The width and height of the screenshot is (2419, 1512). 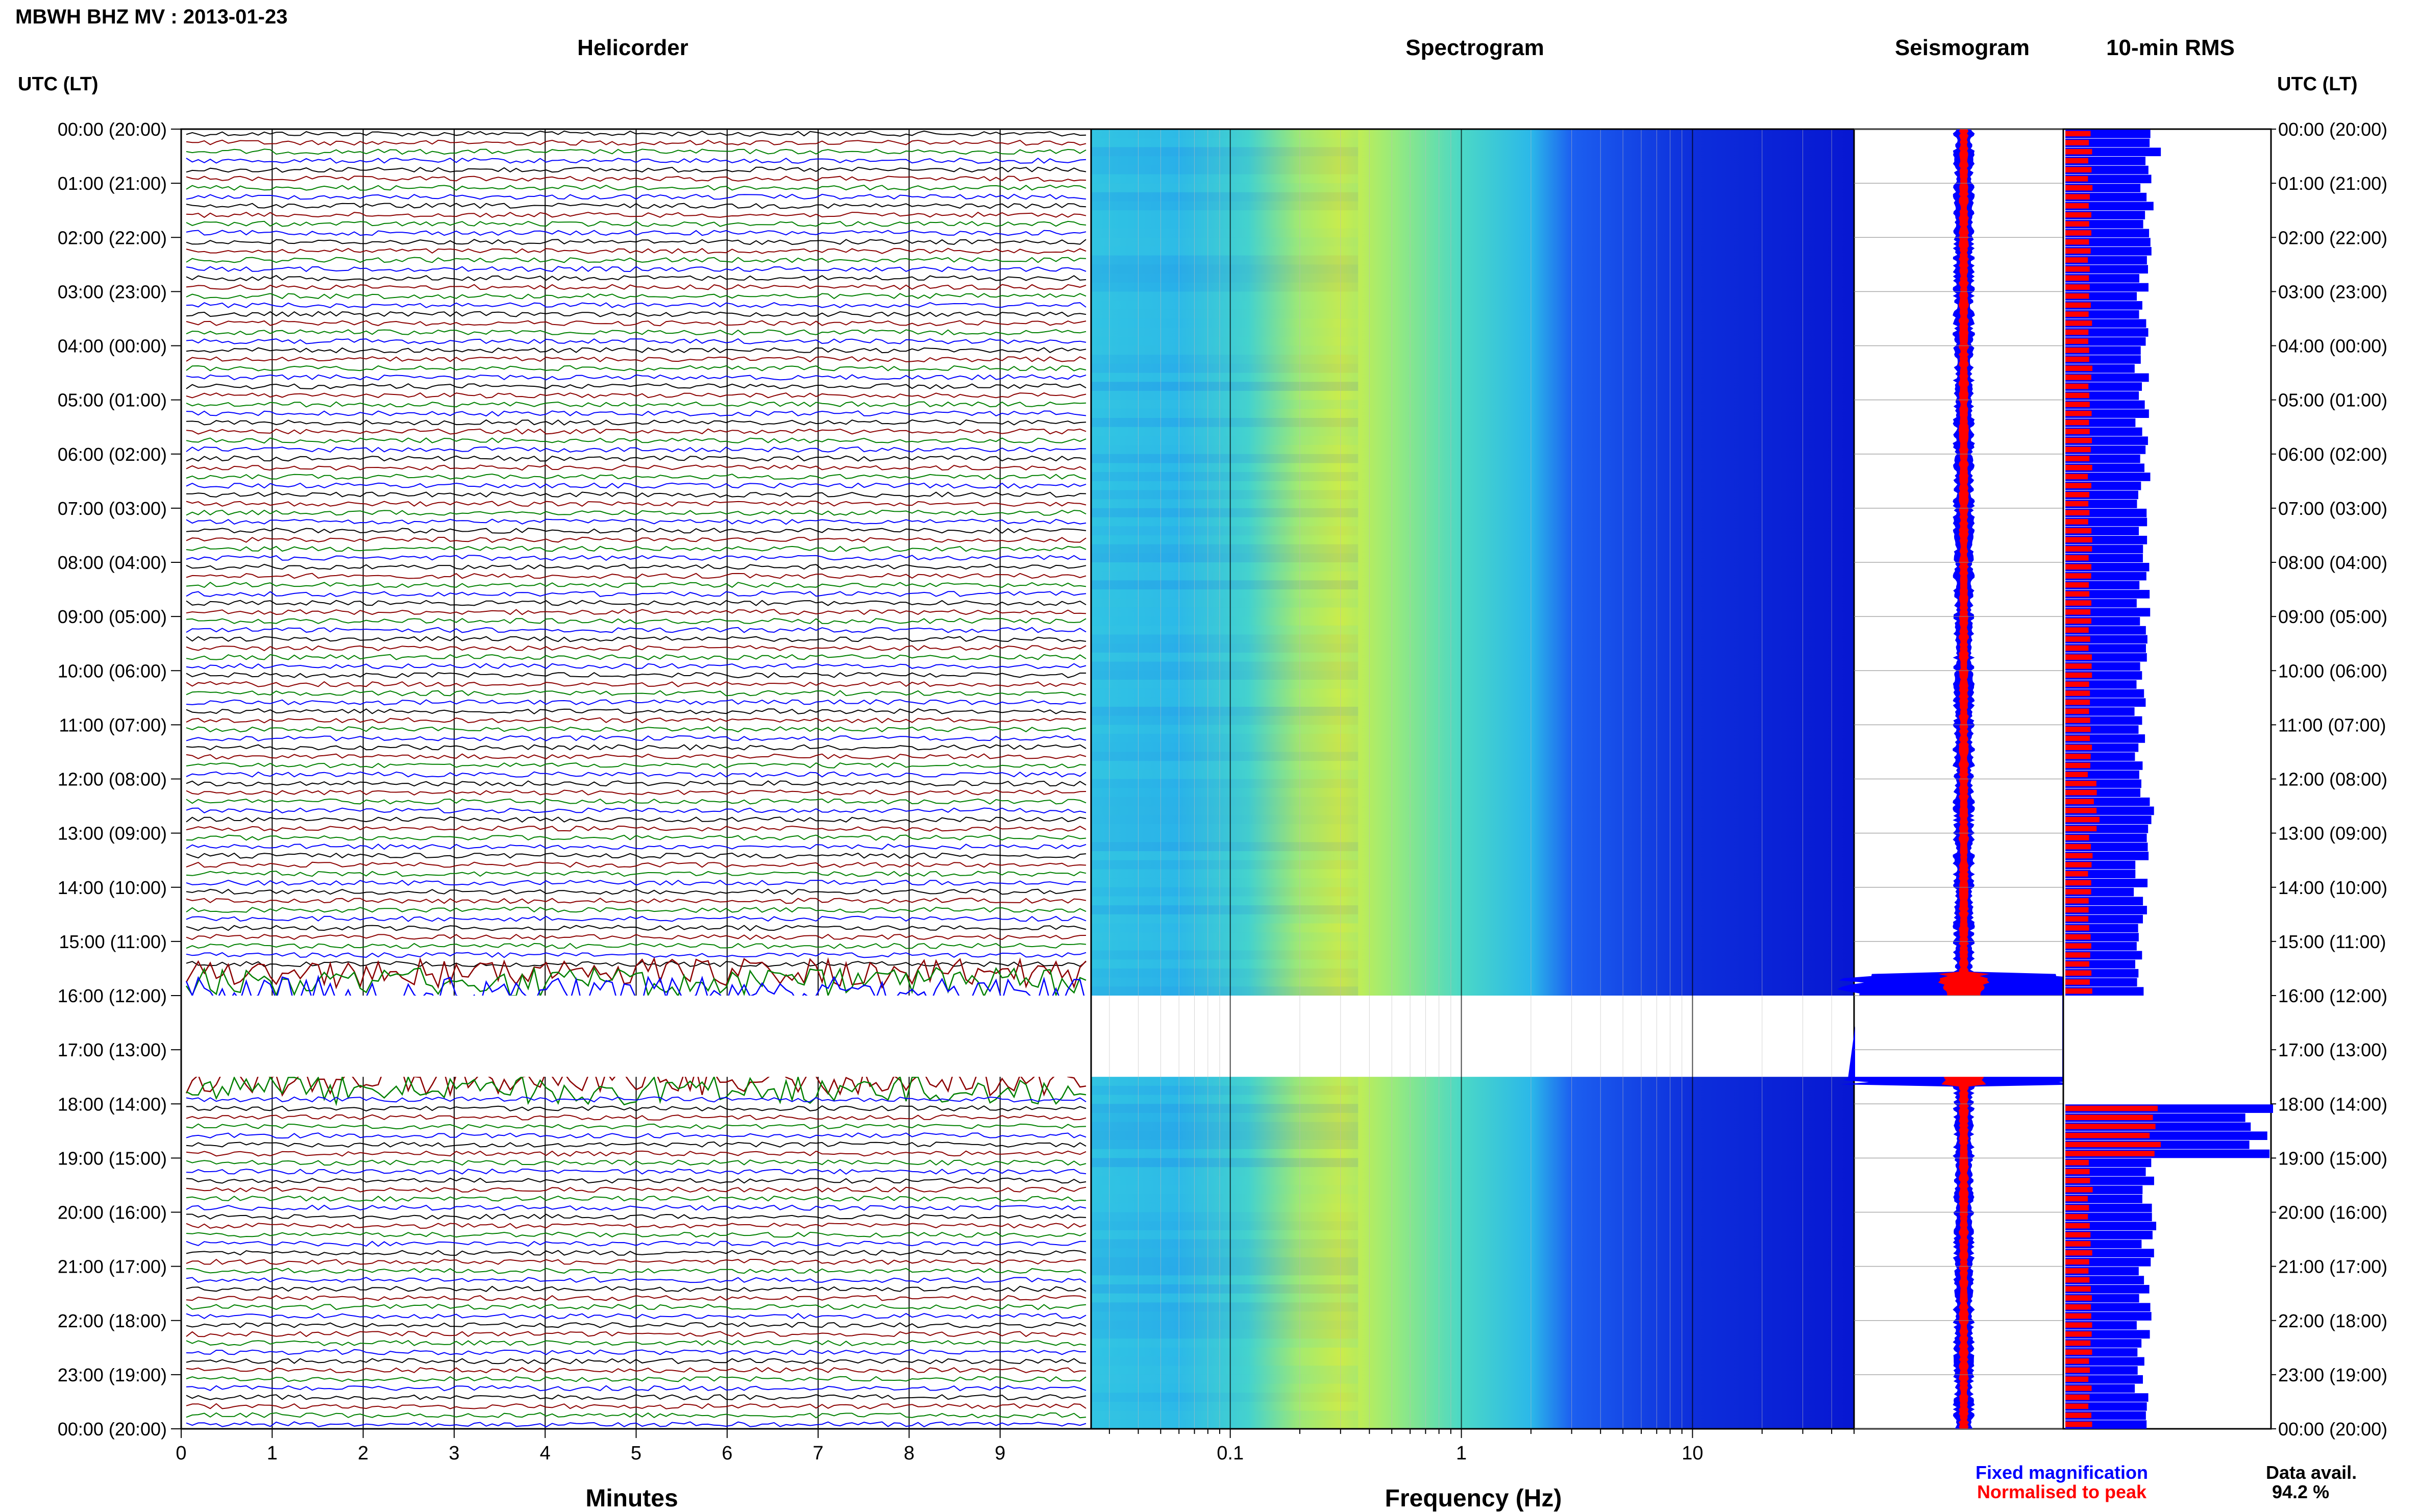 What do you see at coordinates (363, 1453) in the screenshot?
I see `minutes-tick-label: 2` at bounding box center [363, 1453].